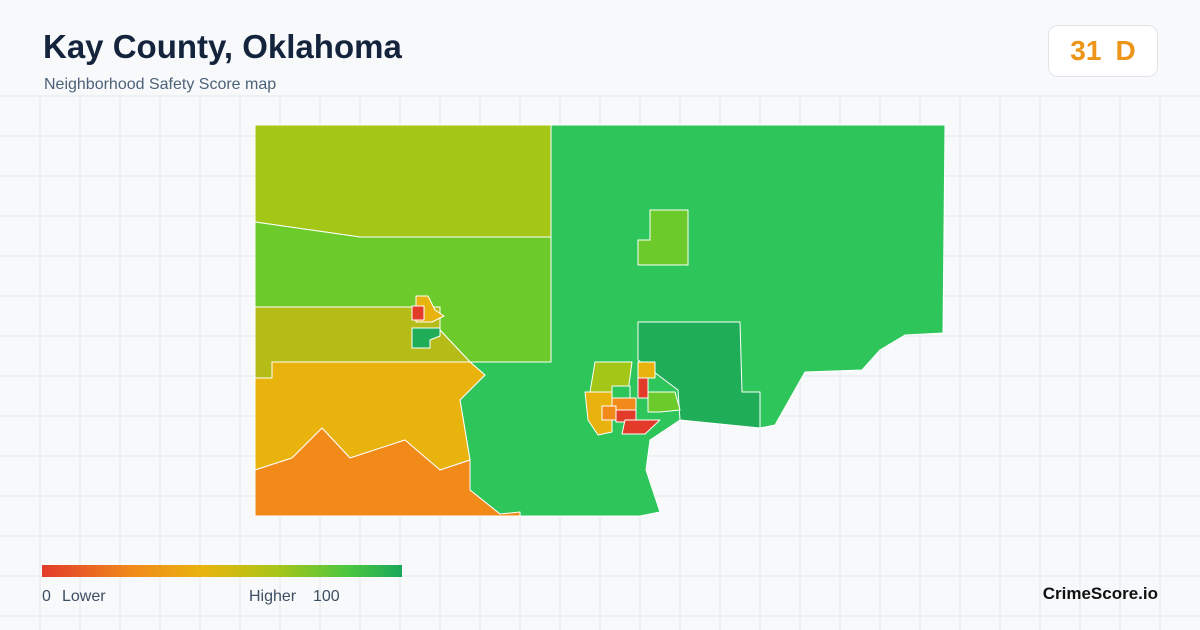 This screenshot has width=1200, height=630. I want to click on legend-max: 100, so click(326, 596).